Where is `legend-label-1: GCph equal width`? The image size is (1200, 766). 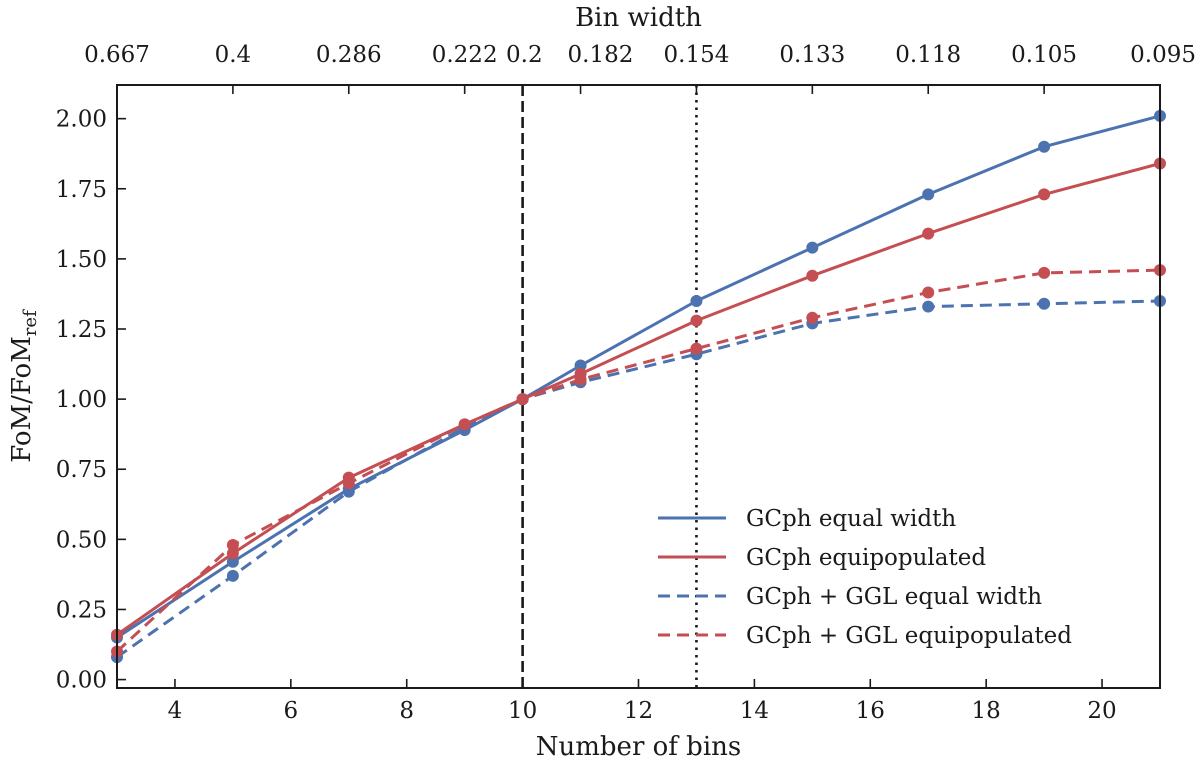
legend-label-1: GCph equal width is located at coordinates (851, 519).